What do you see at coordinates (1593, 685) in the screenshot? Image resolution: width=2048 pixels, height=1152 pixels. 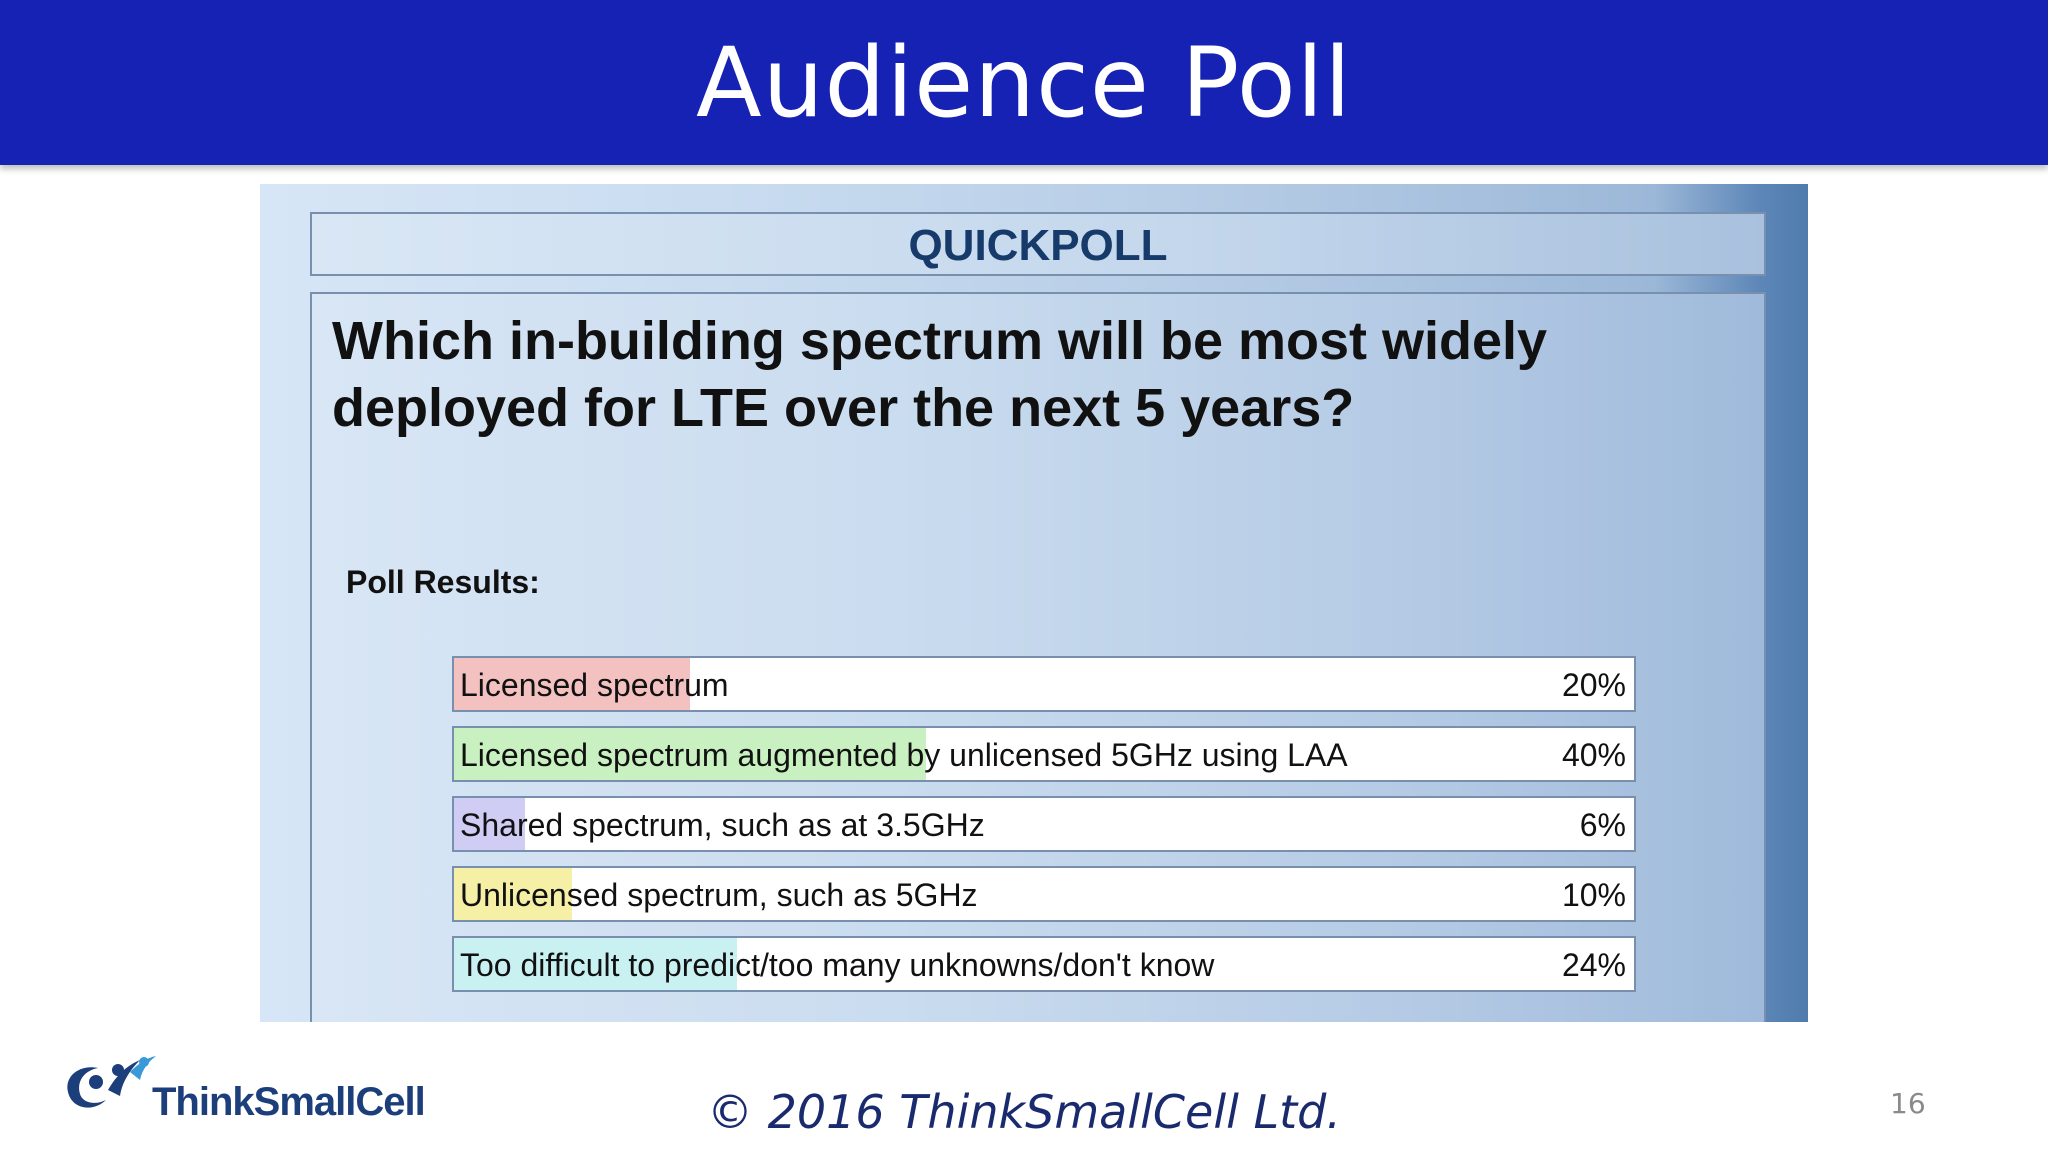 I see `result-percent: 20%` at bounding box center [1593, 685].